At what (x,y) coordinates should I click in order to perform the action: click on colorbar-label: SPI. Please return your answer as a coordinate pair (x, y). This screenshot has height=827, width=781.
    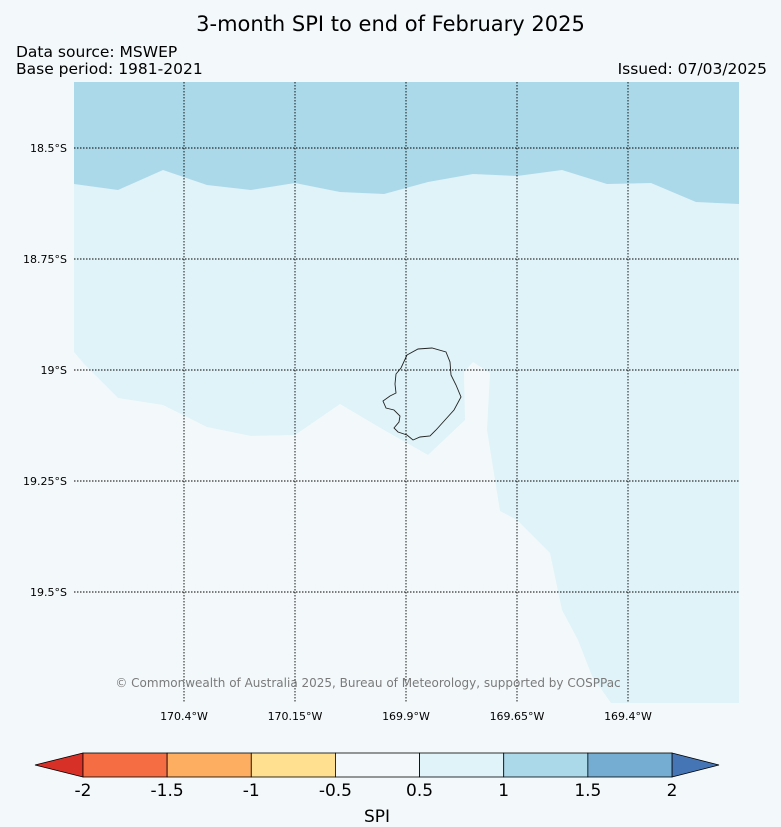
    Looking at the image, I should click on (377, 817).